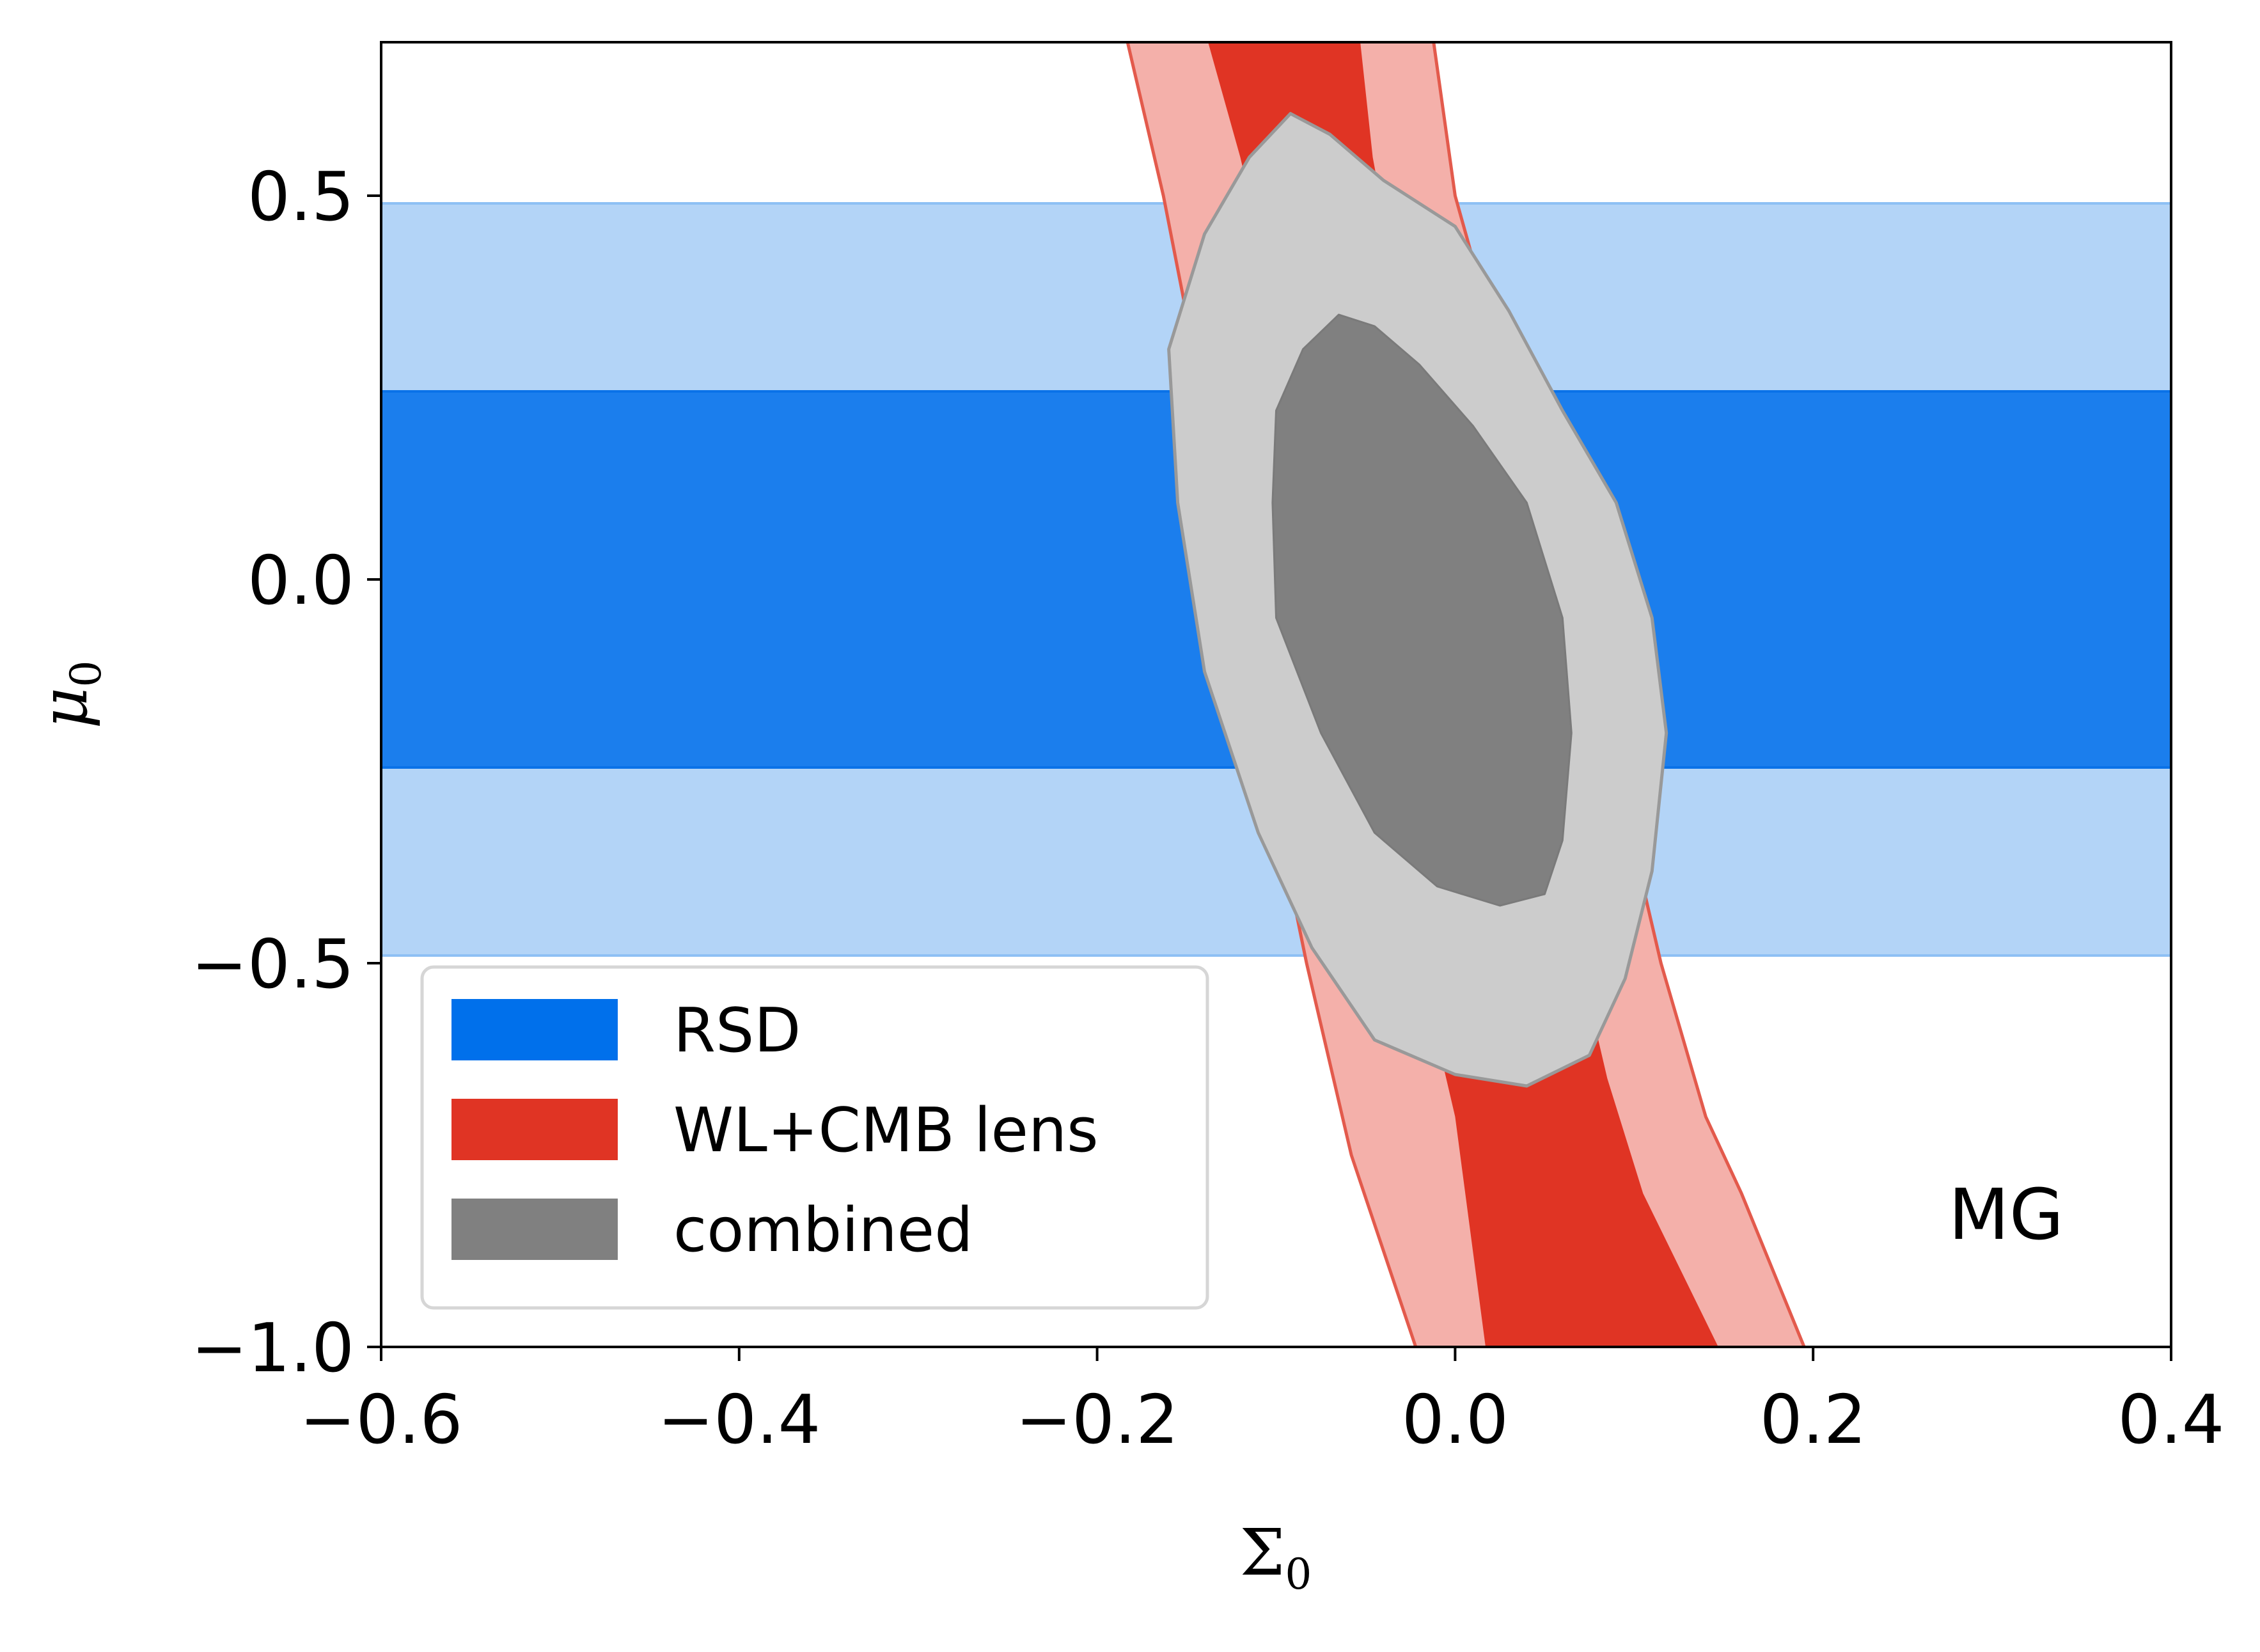  I want to click on y-tick-label: 0.0, so click(301, 581).